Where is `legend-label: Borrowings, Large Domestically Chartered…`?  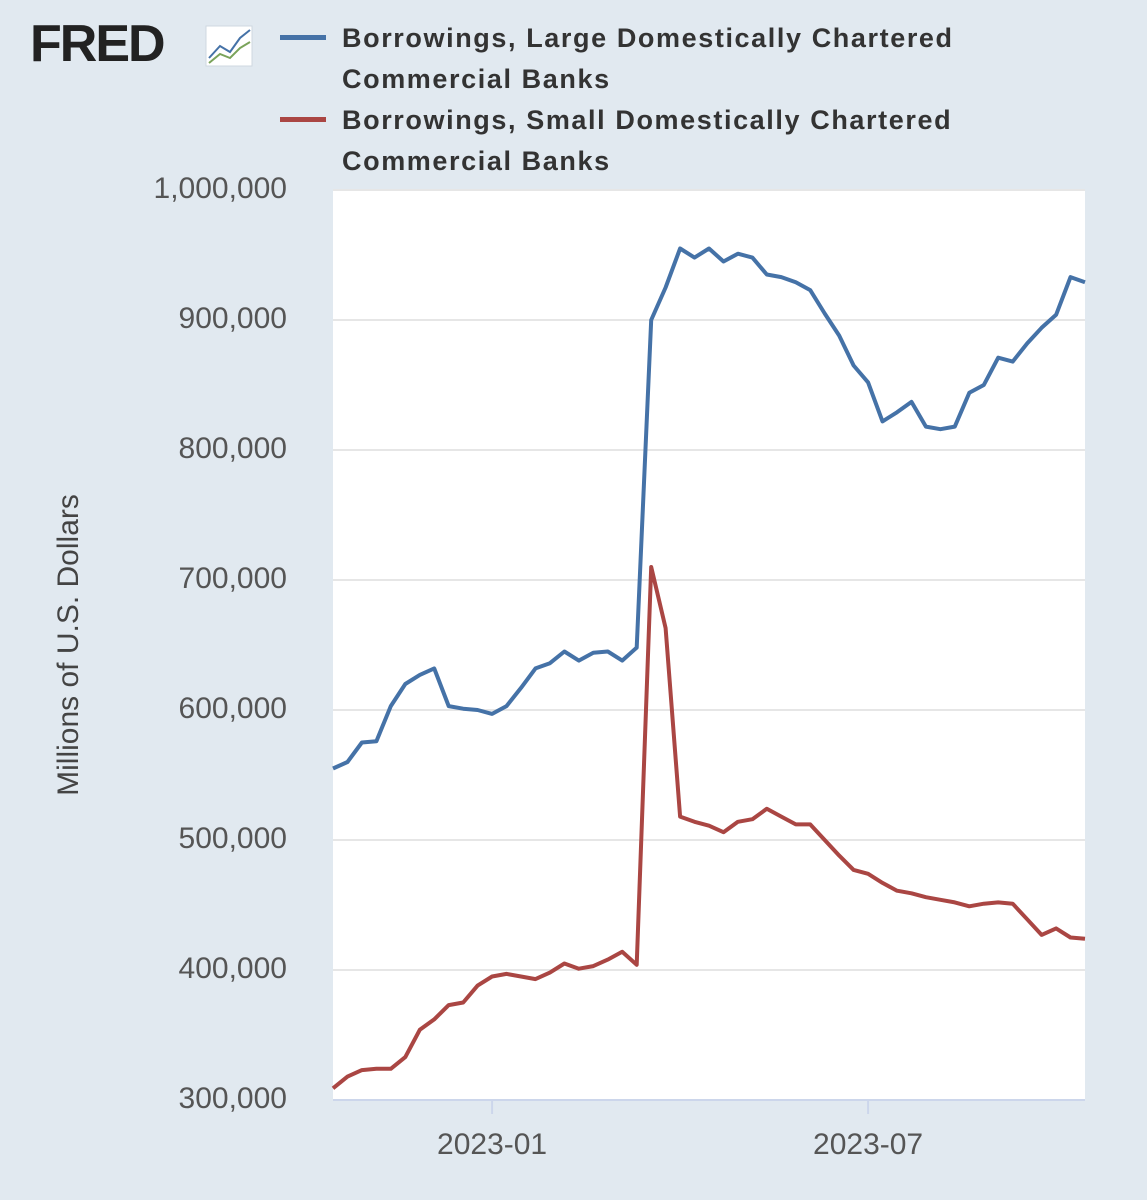 legend-label: Borrowings, Large Domestically Chartered… is located at coordinates (648, 58).